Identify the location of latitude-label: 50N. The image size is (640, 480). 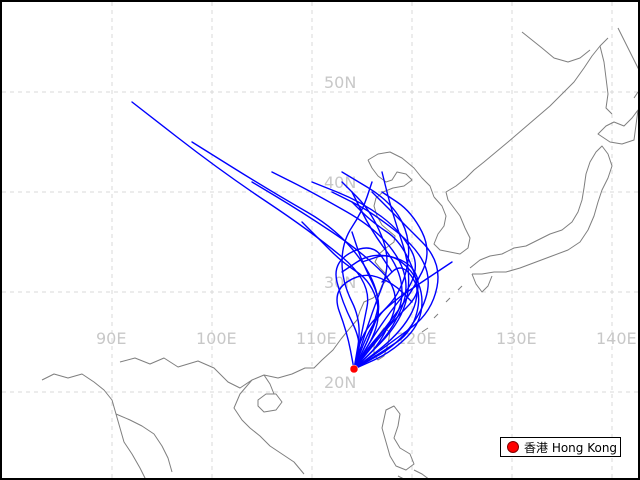
(340, 82).